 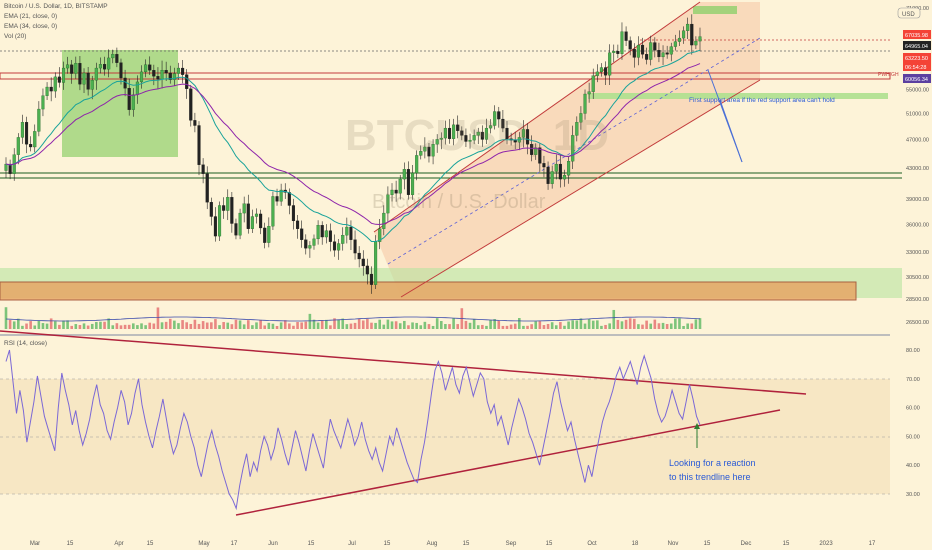 What do you see at coordinates (673, 544) in the screenshot?
I see `time-tick-label: Nov` at bounding box center [673, 544].